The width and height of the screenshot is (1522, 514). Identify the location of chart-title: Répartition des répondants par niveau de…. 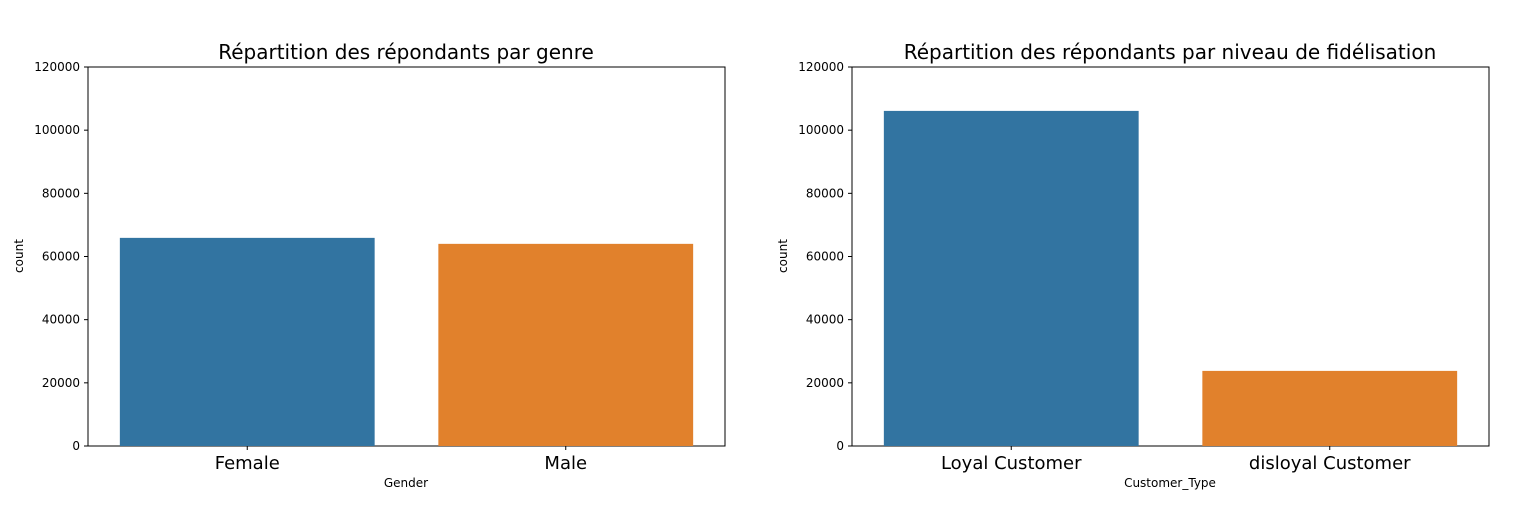
(1170, 52).